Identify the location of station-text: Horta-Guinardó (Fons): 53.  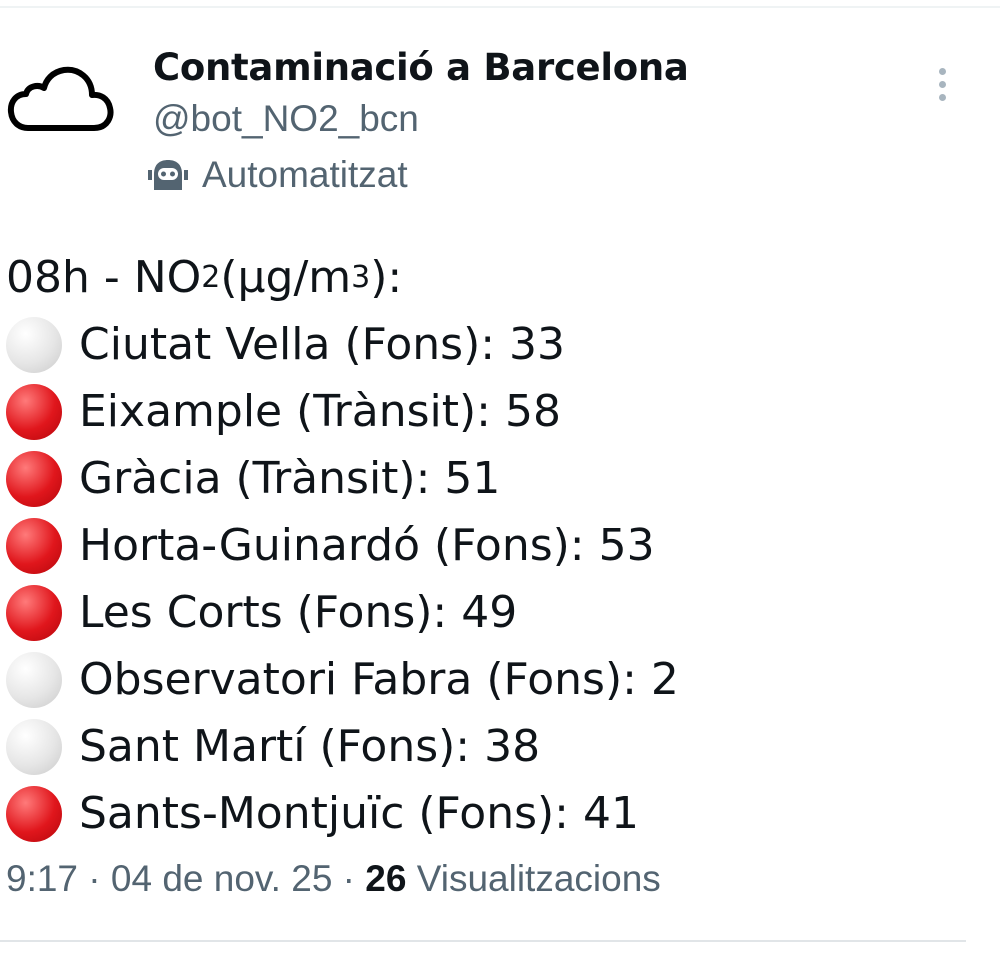
(367, 545).